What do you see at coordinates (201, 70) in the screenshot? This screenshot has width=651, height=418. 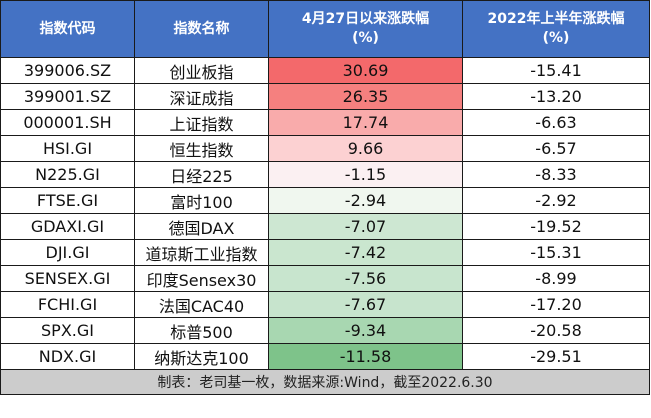 I see `cell-index-name: 创业板指` at bounding box center [201, 70].